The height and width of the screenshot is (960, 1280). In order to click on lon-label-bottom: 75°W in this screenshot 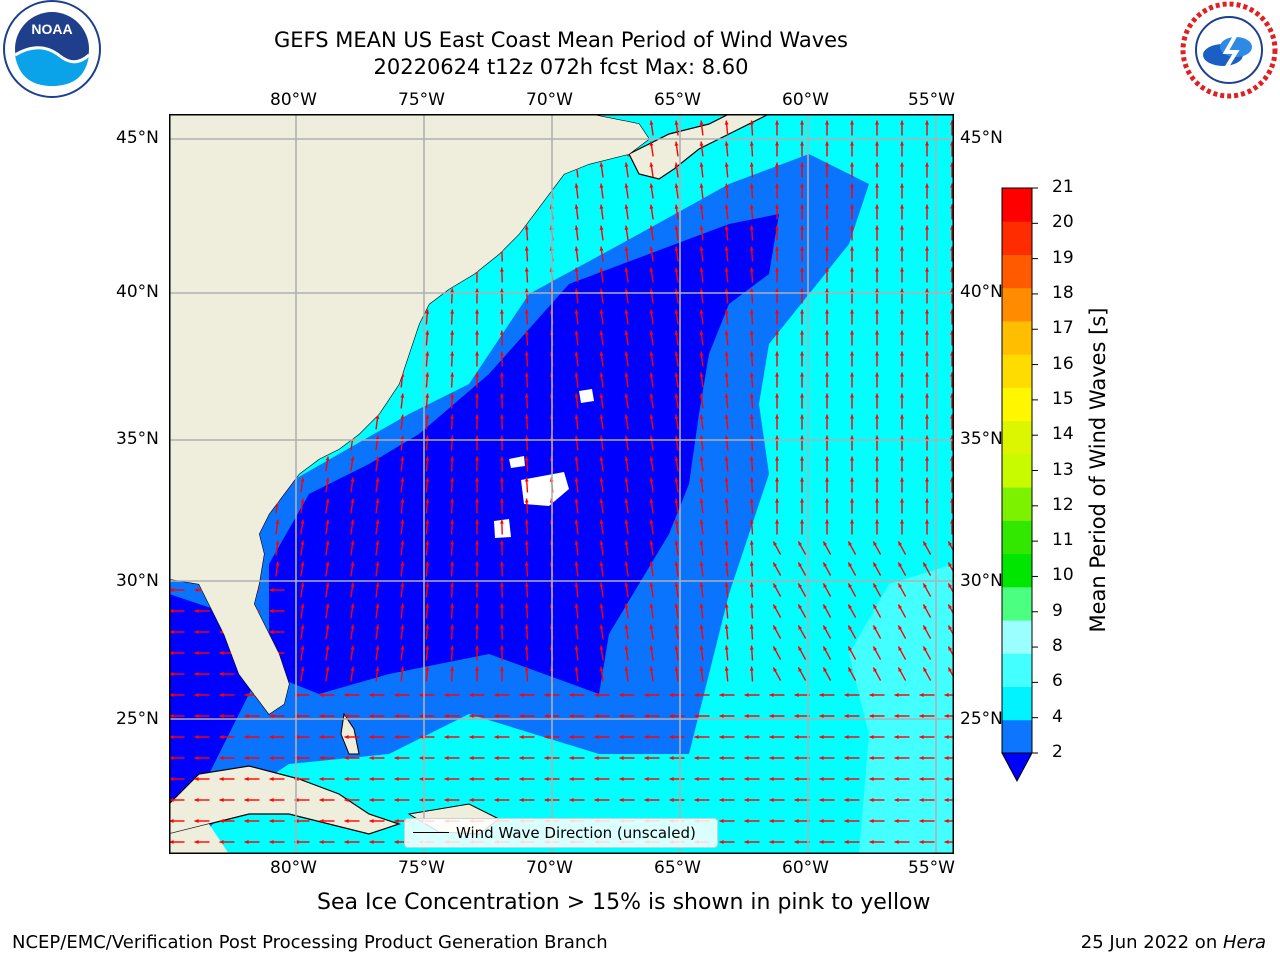, I will do `click(421, 868)`.